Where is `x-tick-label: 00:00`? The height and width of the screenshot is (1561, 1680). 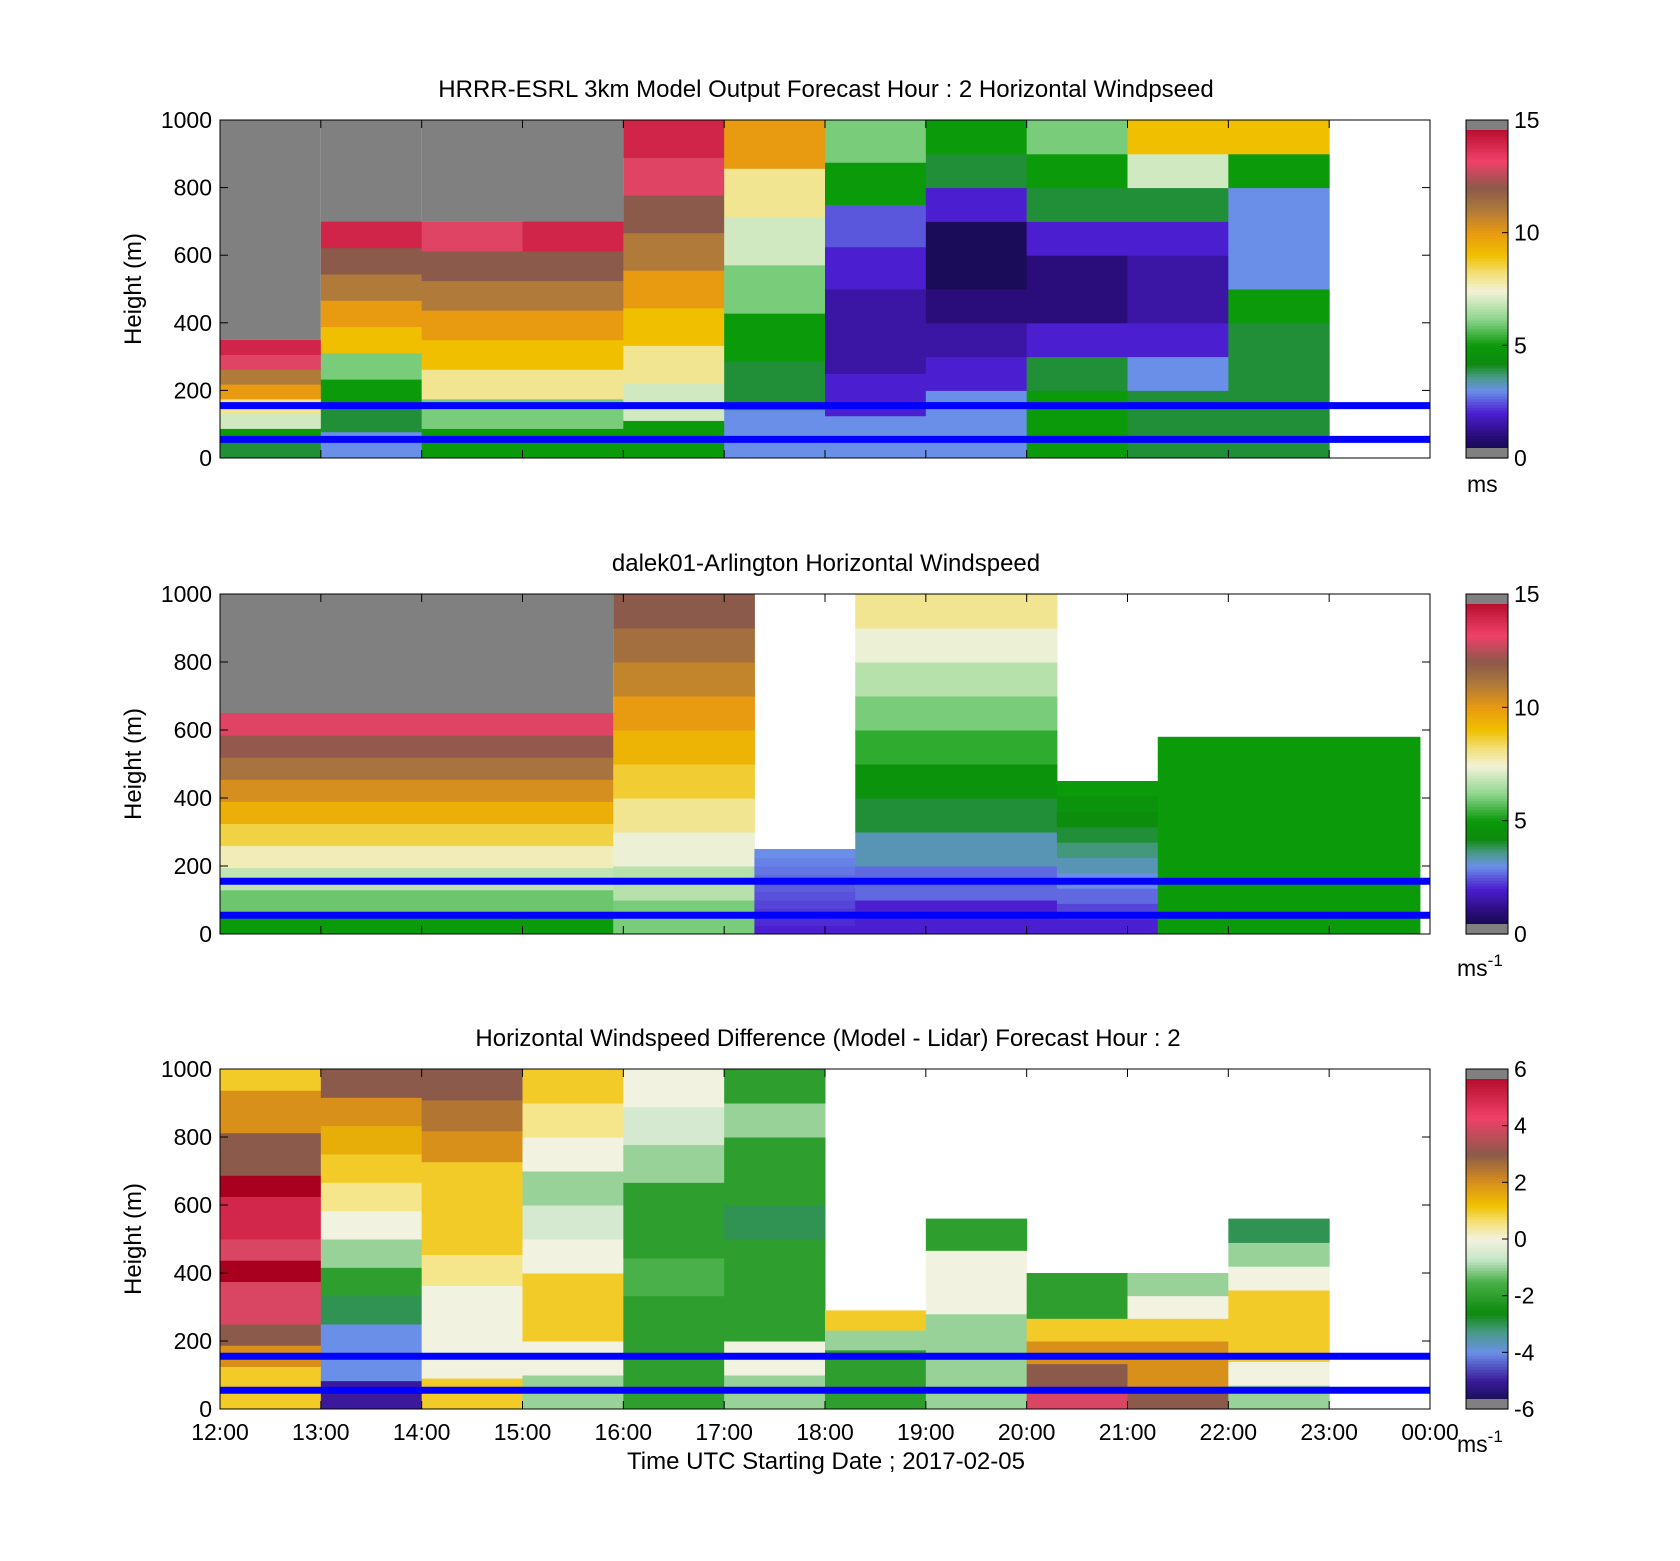
x-tick-label: 00:00 is located at coordinates (1430, 1432).